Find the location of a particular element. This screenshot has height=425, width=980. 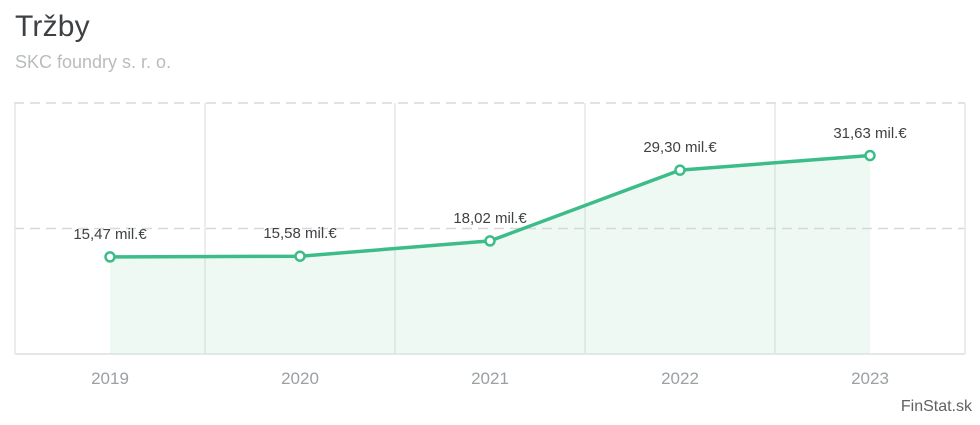

x-axis-label-2020: 2020 is located at coordinates (300, 378).